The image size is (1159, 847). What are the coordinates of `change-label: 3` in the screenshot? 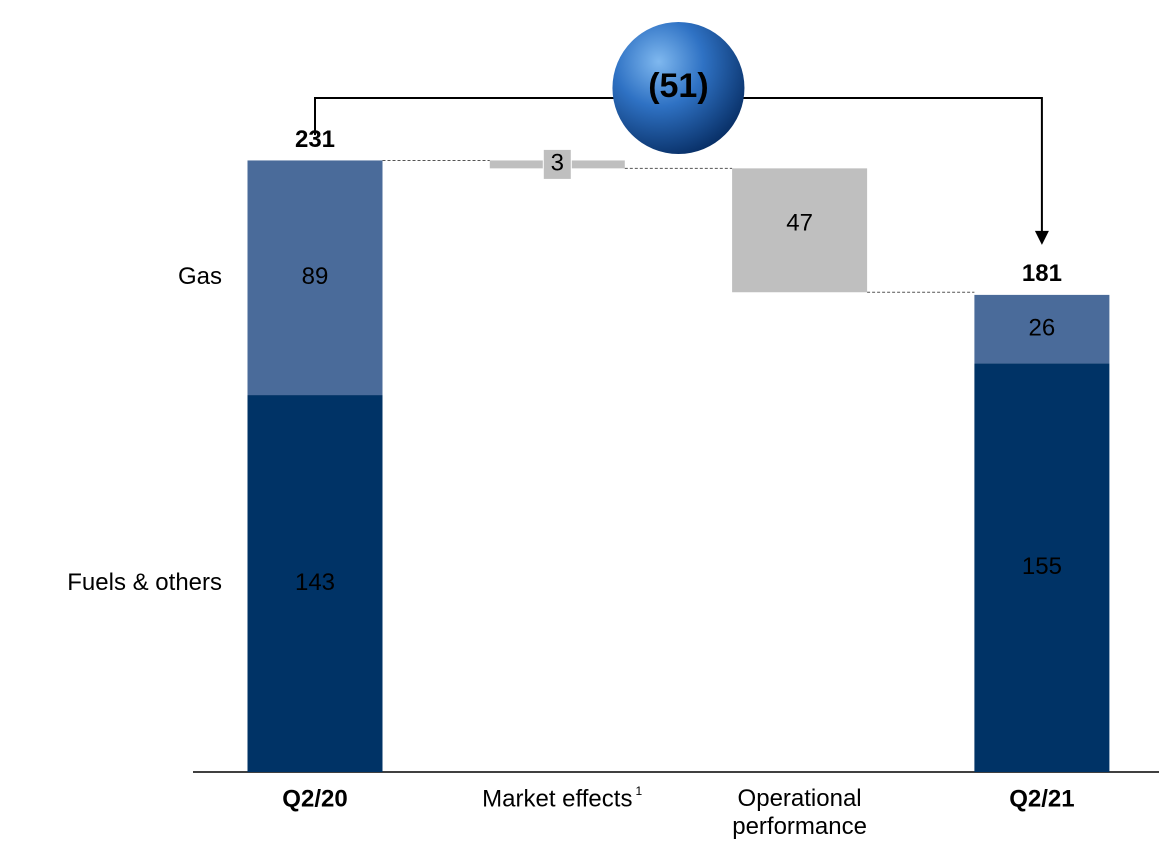 It's located at (557, 163).